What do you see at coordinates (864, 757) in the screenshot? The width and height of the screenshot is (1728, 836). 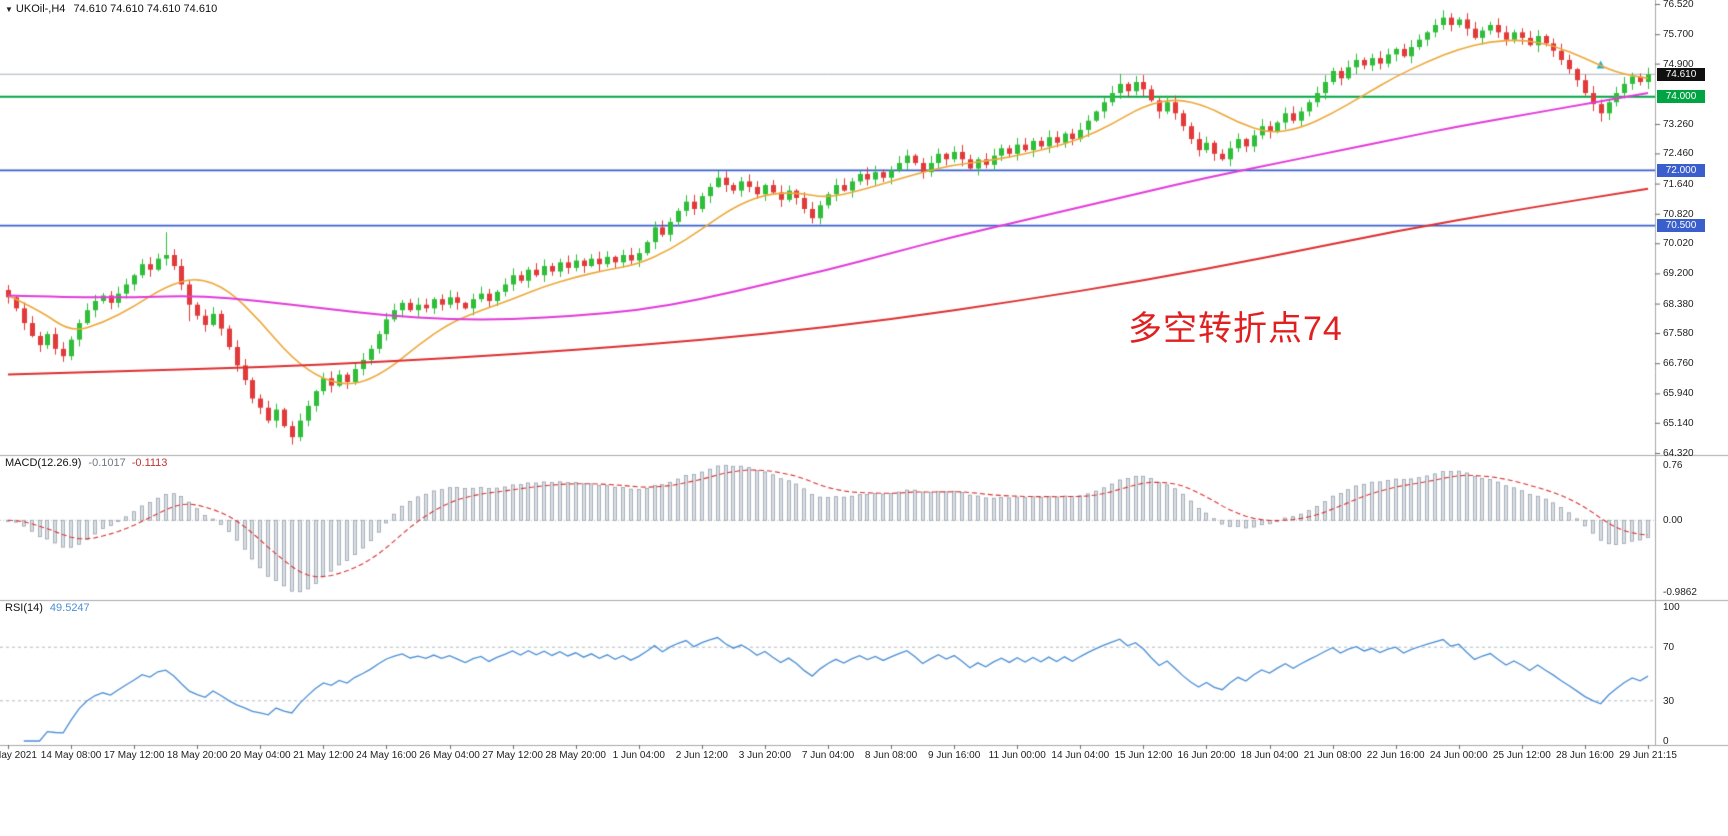 I see `time-axis` at bounding box center [864, 757].